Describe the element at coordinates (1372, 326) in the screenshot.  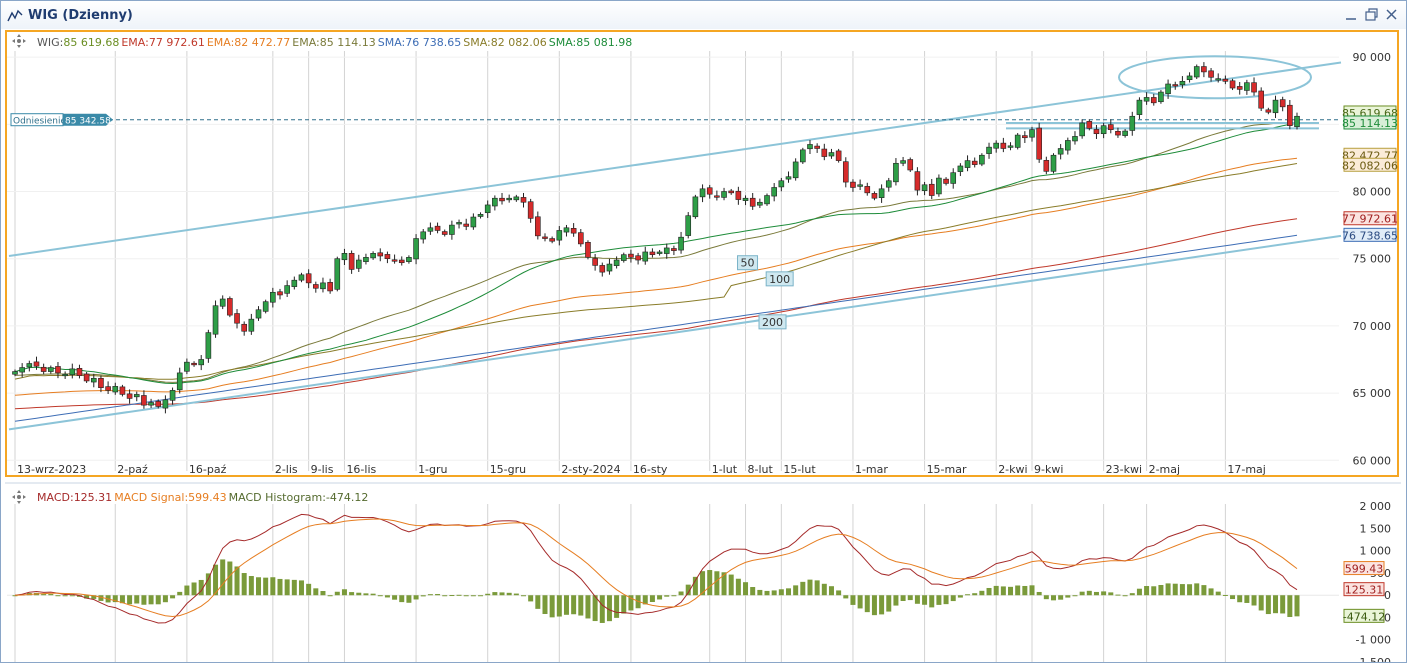
I see `price-tick-label: 70 000` at that location.